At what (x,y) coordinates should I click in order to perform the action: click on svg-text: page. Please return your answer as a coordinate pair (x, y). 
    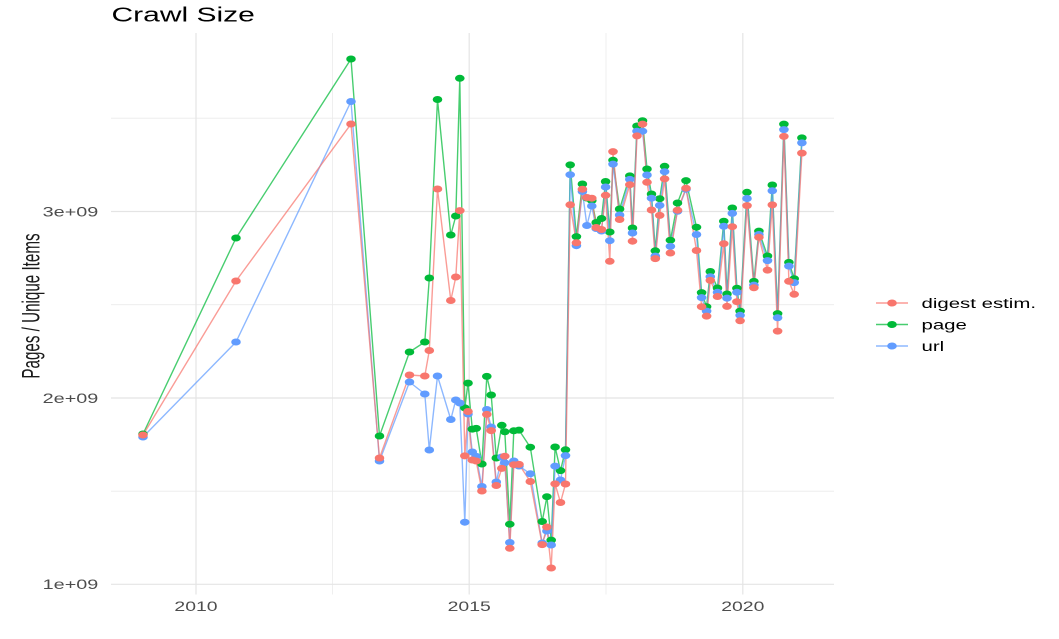
    Looking at the image, I should click on (944, 325).